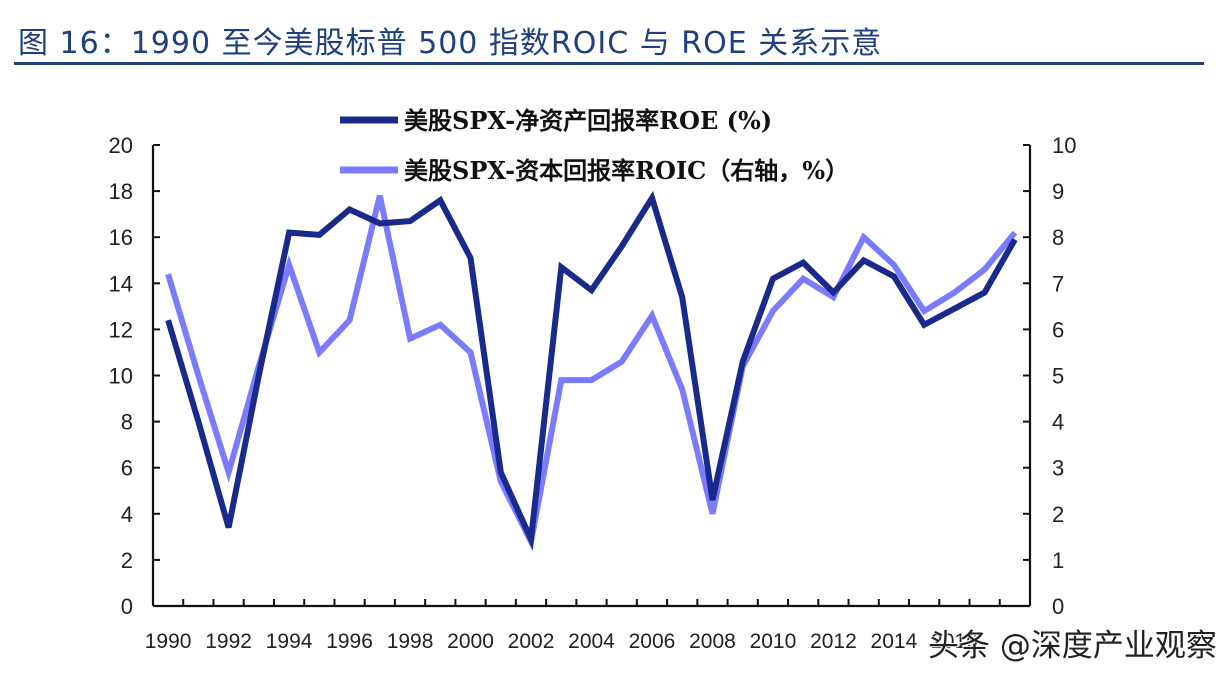  Describe the element at coordinates (470, 641) in the screenshot. I see `x-tick-label: 2000` at that location.